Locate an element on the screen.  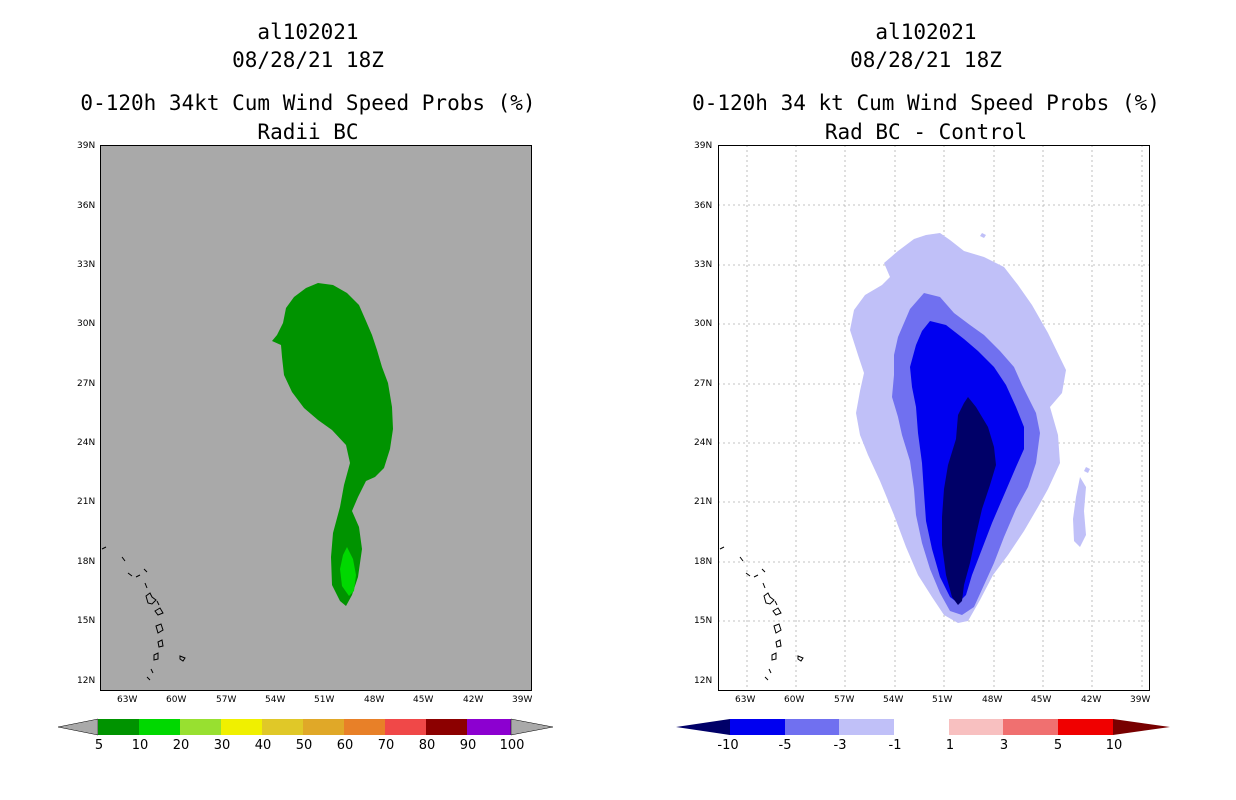
left-map-title: 0-120h 34kt Cum Wind Speed Probs (%) is located at coordinates (308, 103).